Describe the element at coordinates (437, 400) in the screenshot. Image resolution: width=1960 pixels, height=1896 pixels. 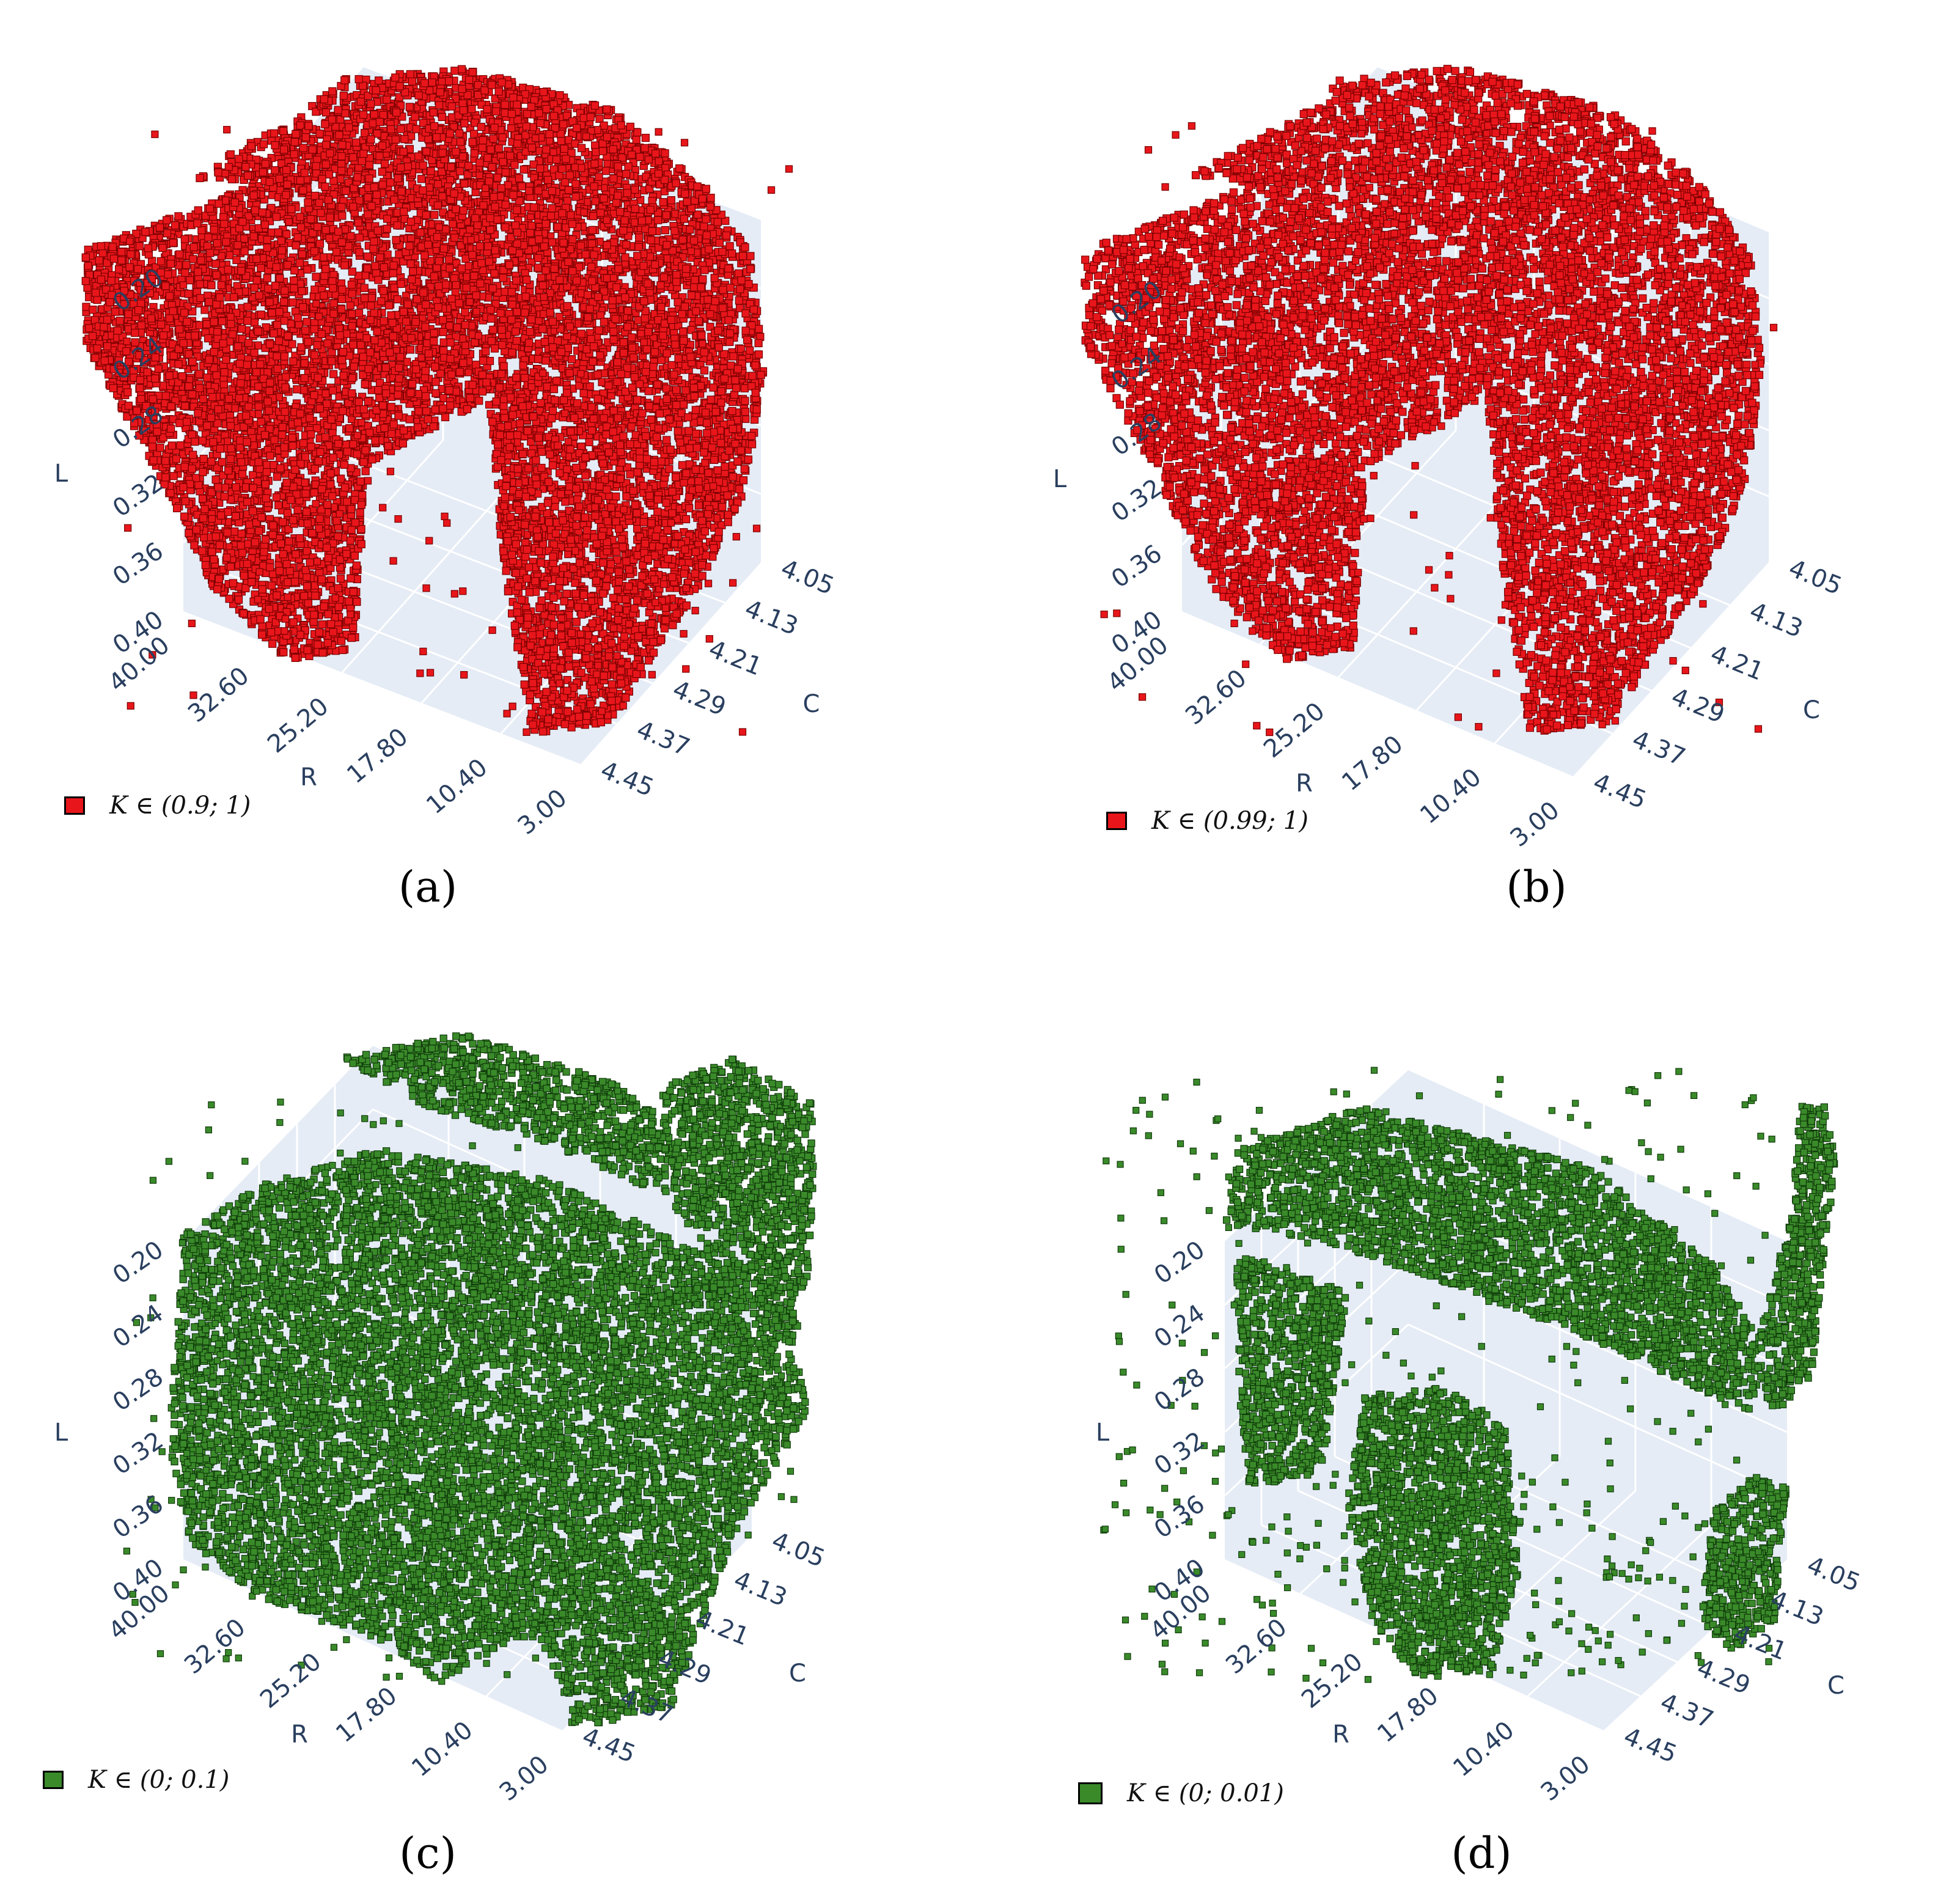
I see `markers-a` at that location.